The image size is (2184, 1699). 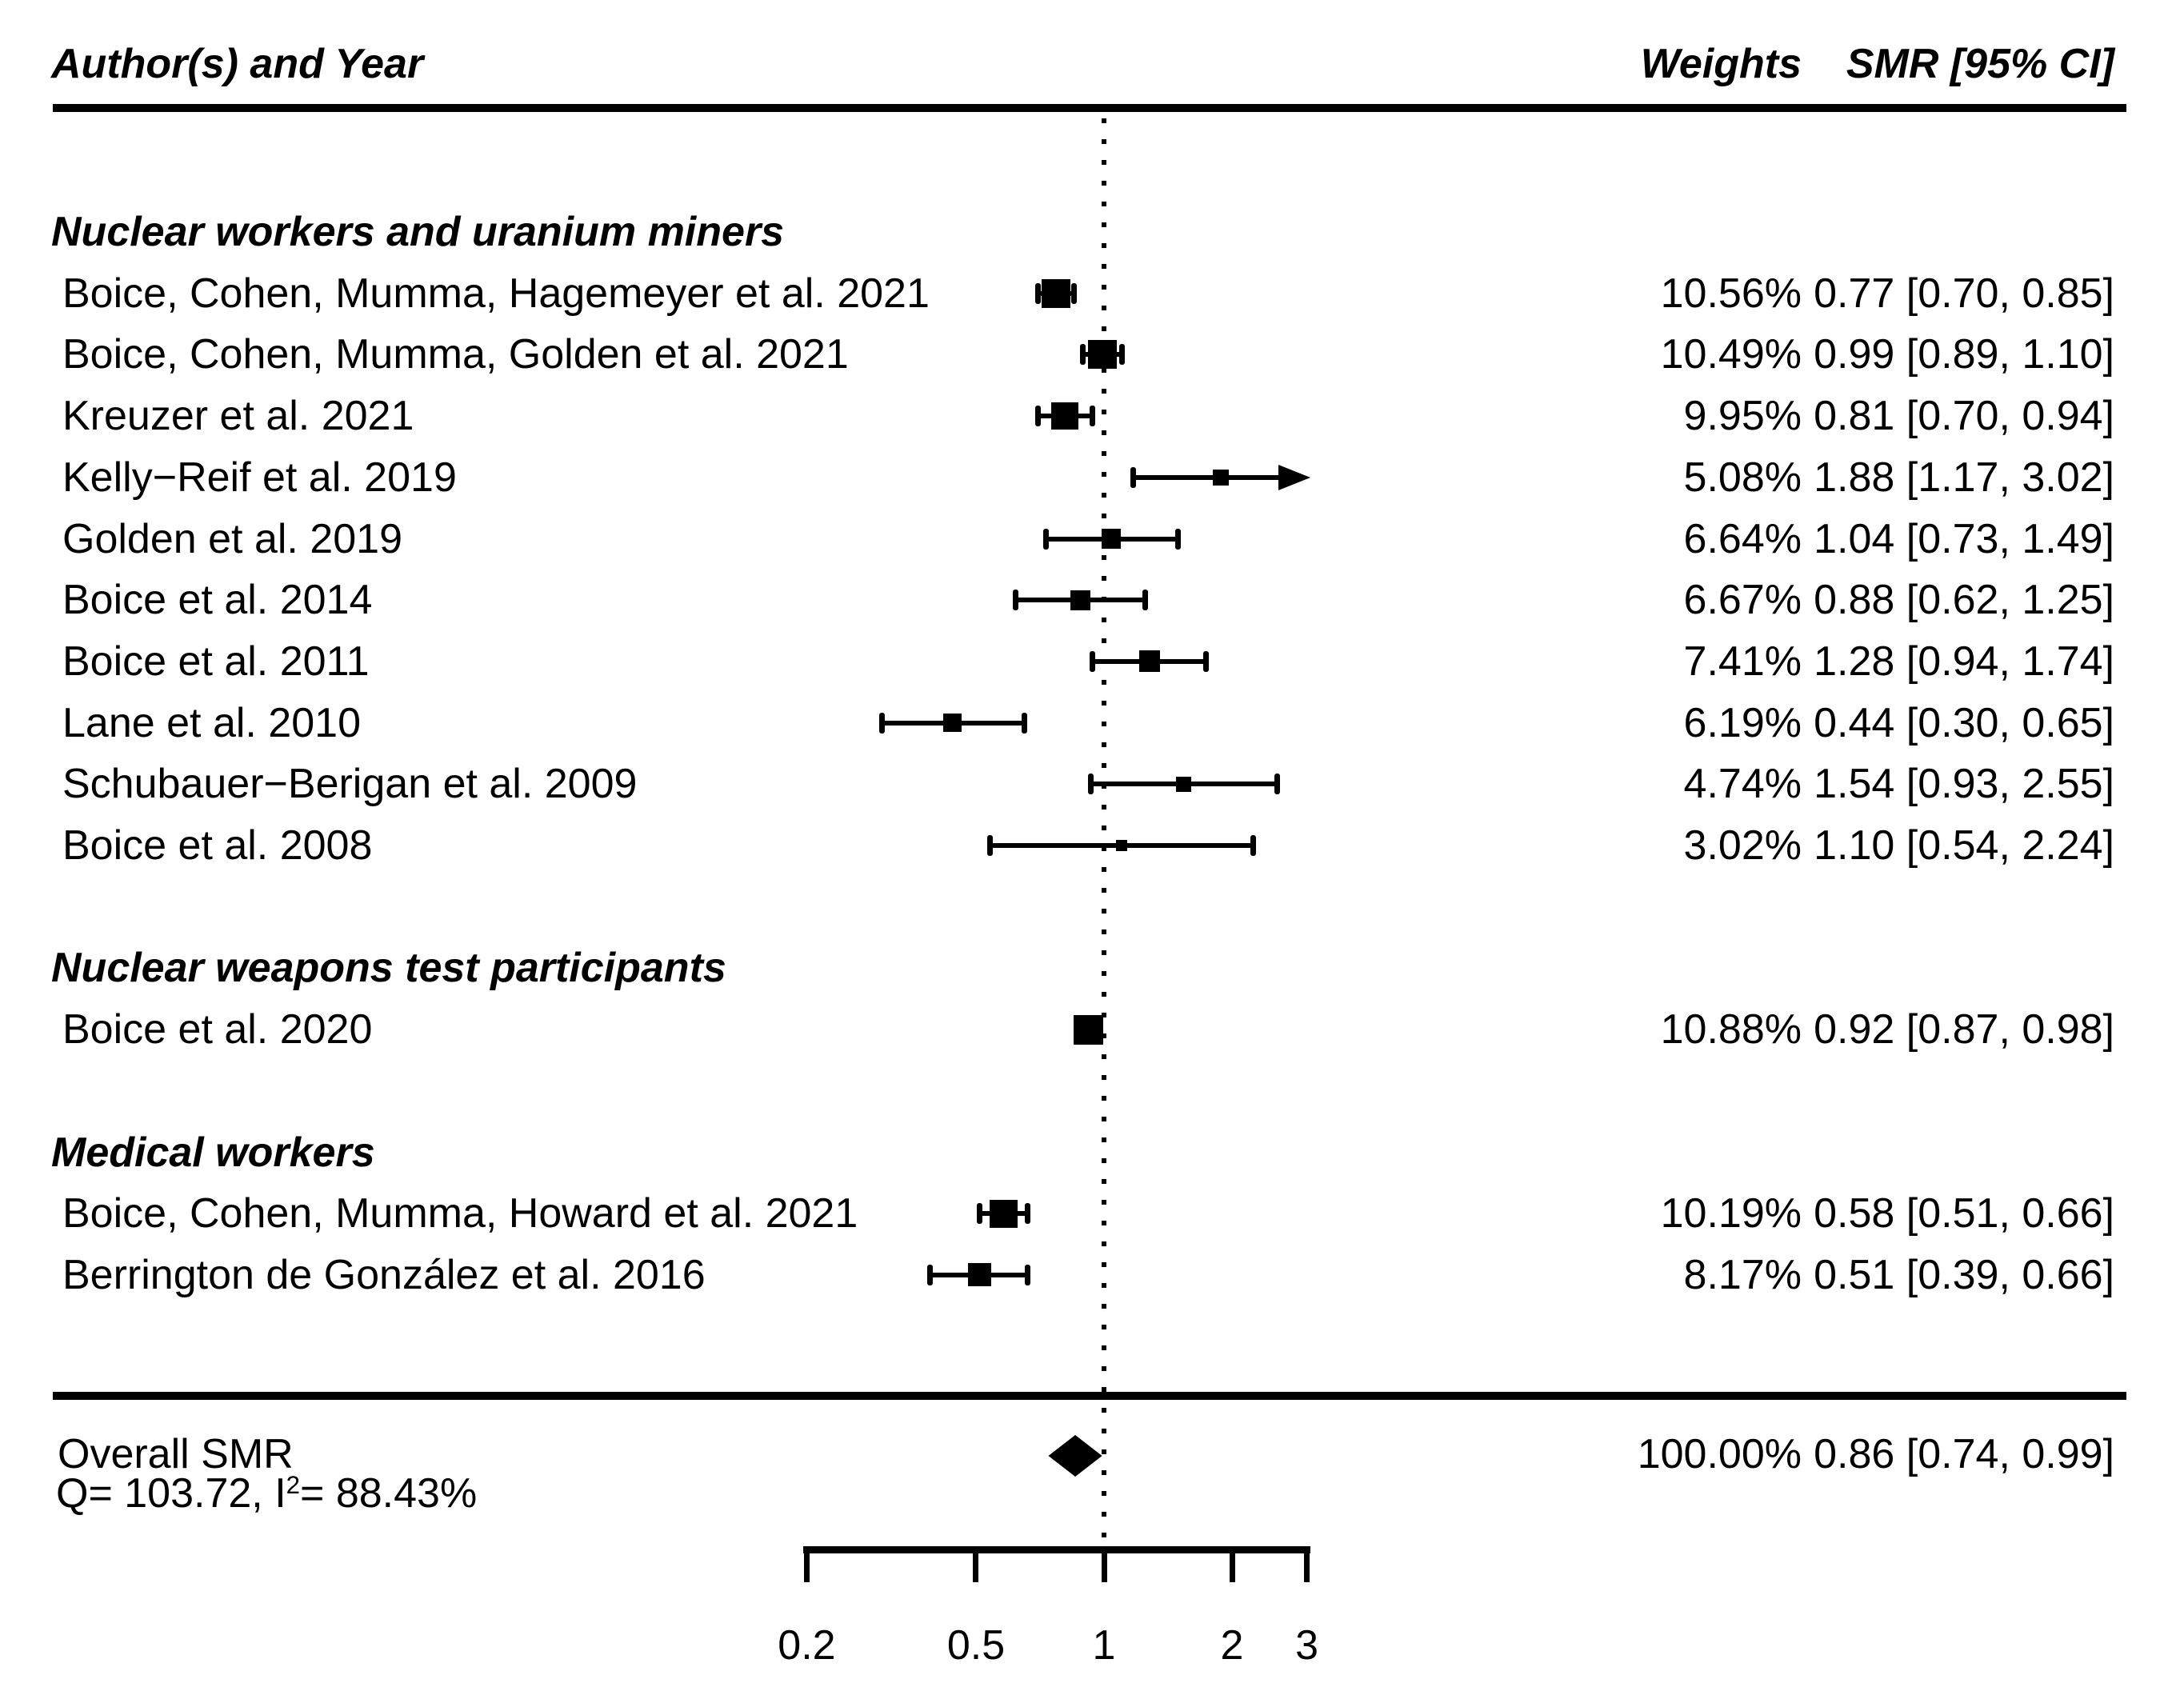 I want to click on study-smr-ci: 0.58 [0.51, 0.66], so click(x=1964, y=1213).